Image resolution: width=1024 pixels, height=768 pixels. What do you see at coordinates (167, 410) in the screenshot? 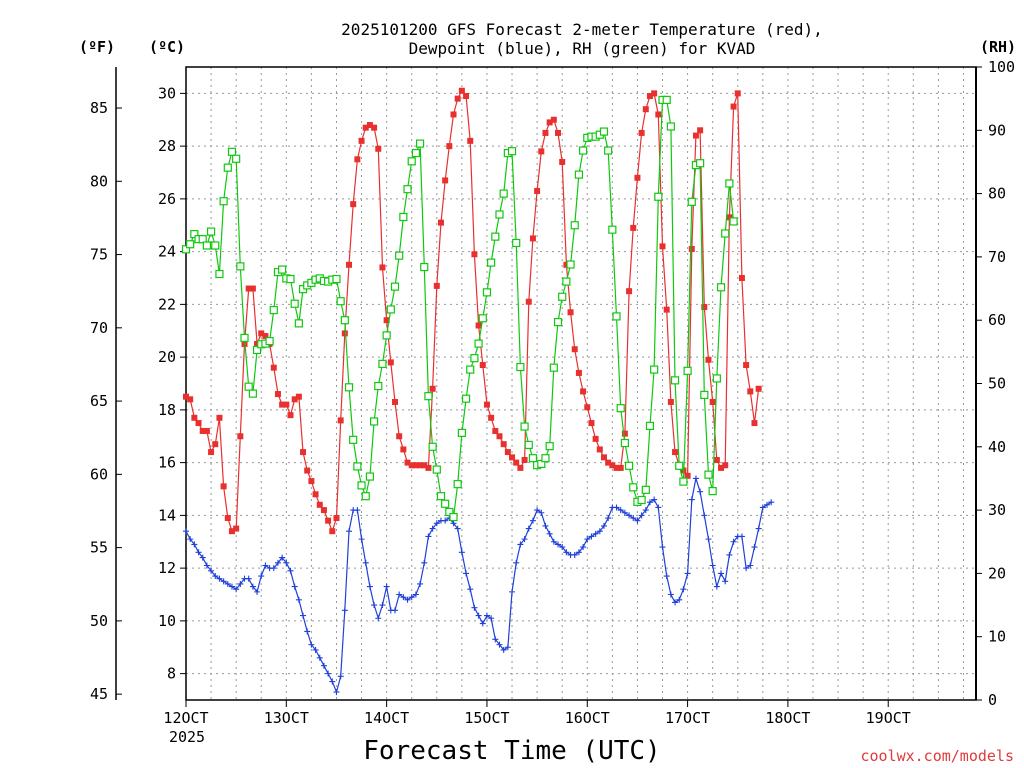
I see `c-tick-label: 18` at bounding box center [167, 410].